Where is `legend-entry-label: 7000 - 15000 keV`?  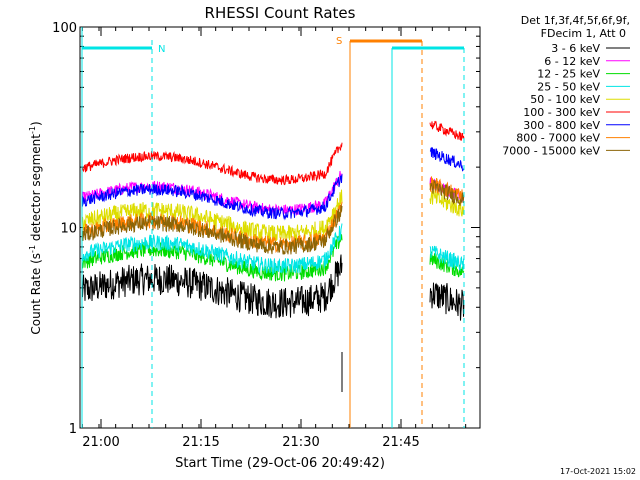
legend-entry-label: 7000 - 15000 keV is located at coordinates (551, 150).